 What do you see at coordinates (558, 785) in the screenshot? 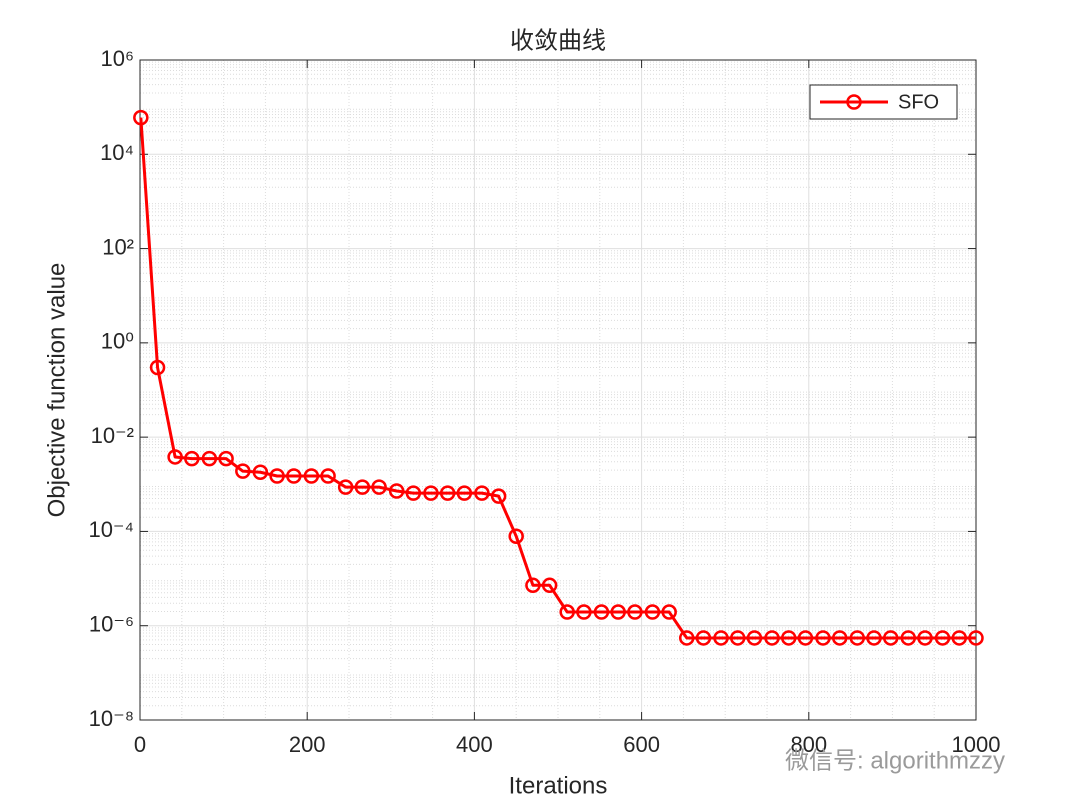
I see `x-axis-label: Iterations` at bounding box center [558, 785].